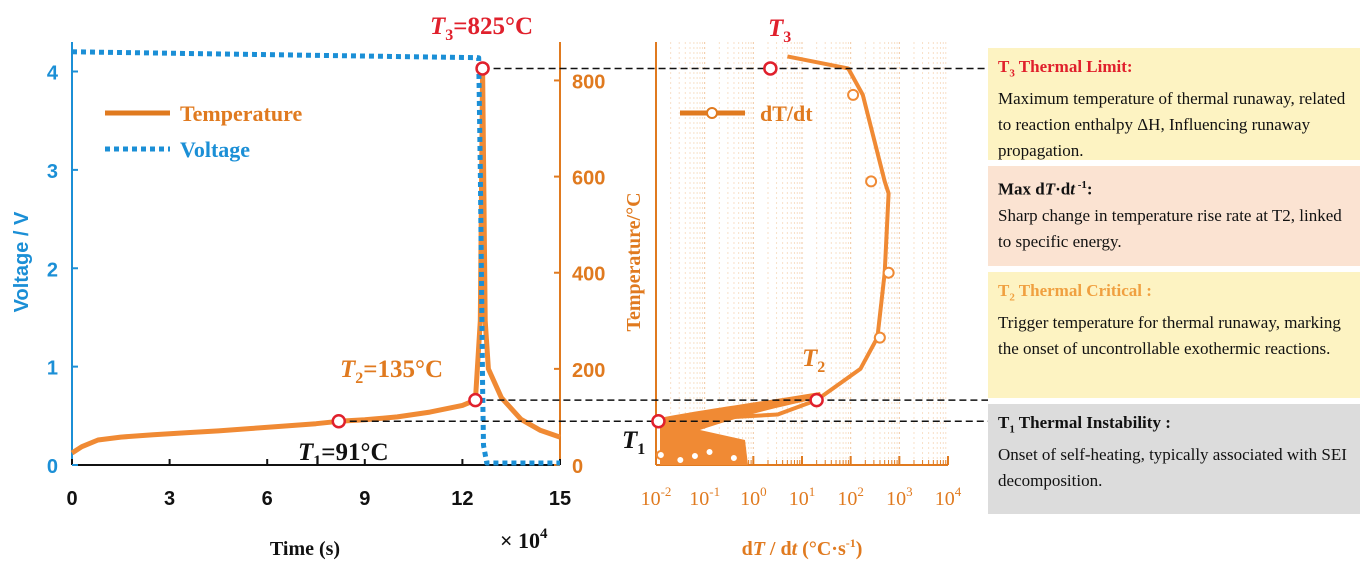 This screenshot has width=1372, height=568. I want to click on box-max-title-sup: -1, so click(1081, 185).